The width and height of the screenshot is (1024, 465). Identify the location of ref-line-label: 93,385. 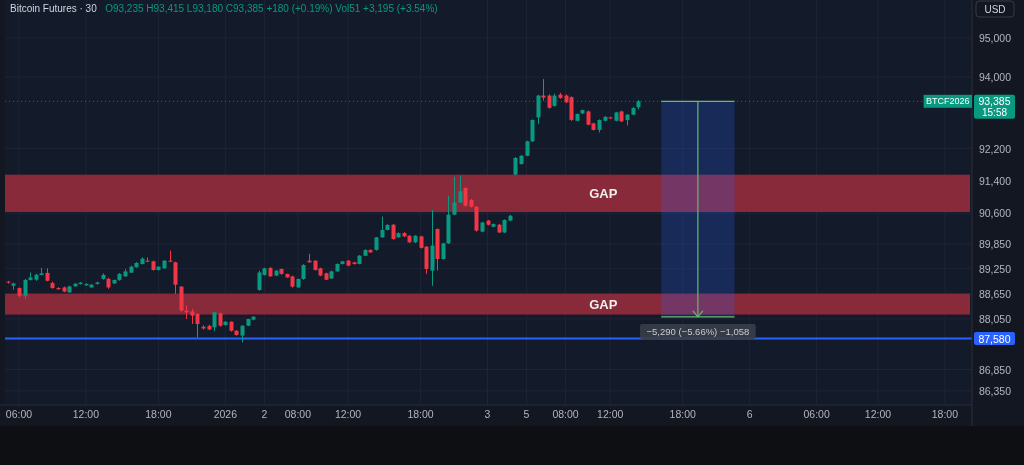
(994, 101).